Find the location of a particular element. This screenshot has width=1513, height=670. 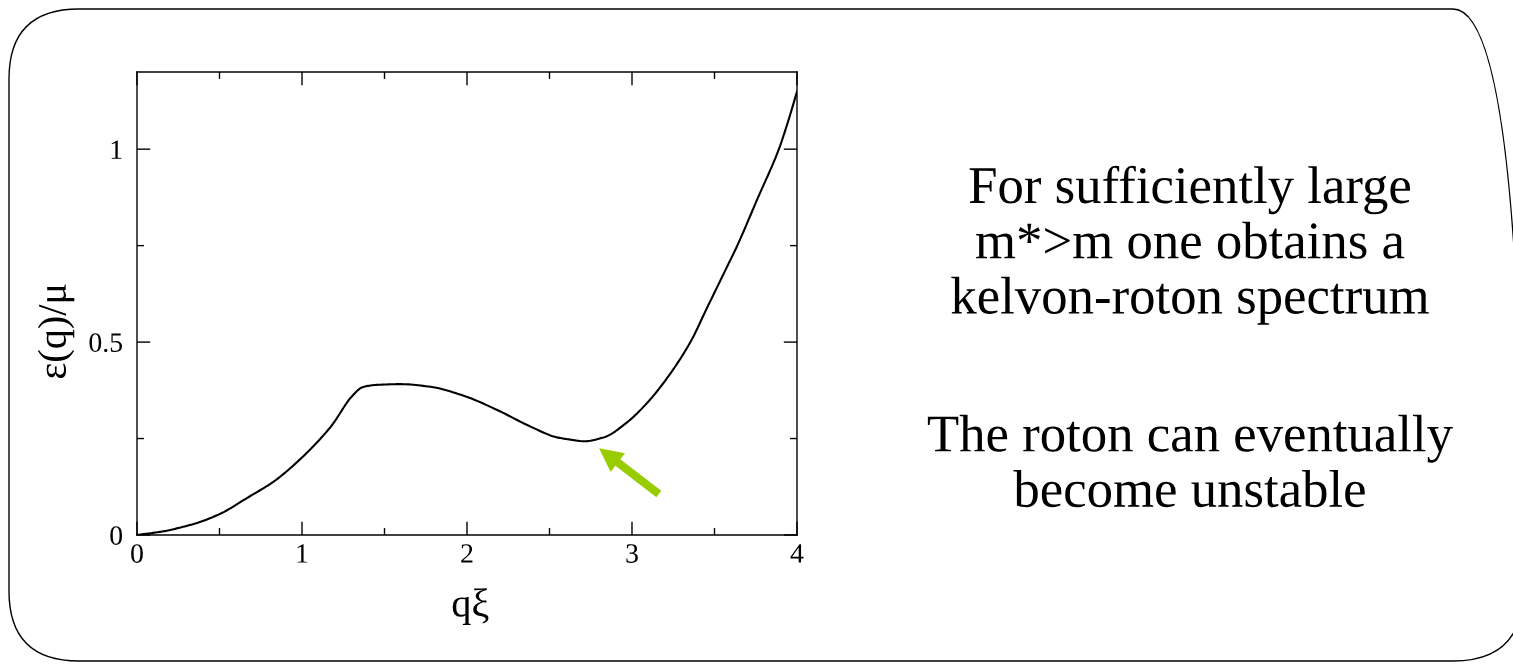

text: The roton can eventually become unstable is located at coordinates (1190, 461).